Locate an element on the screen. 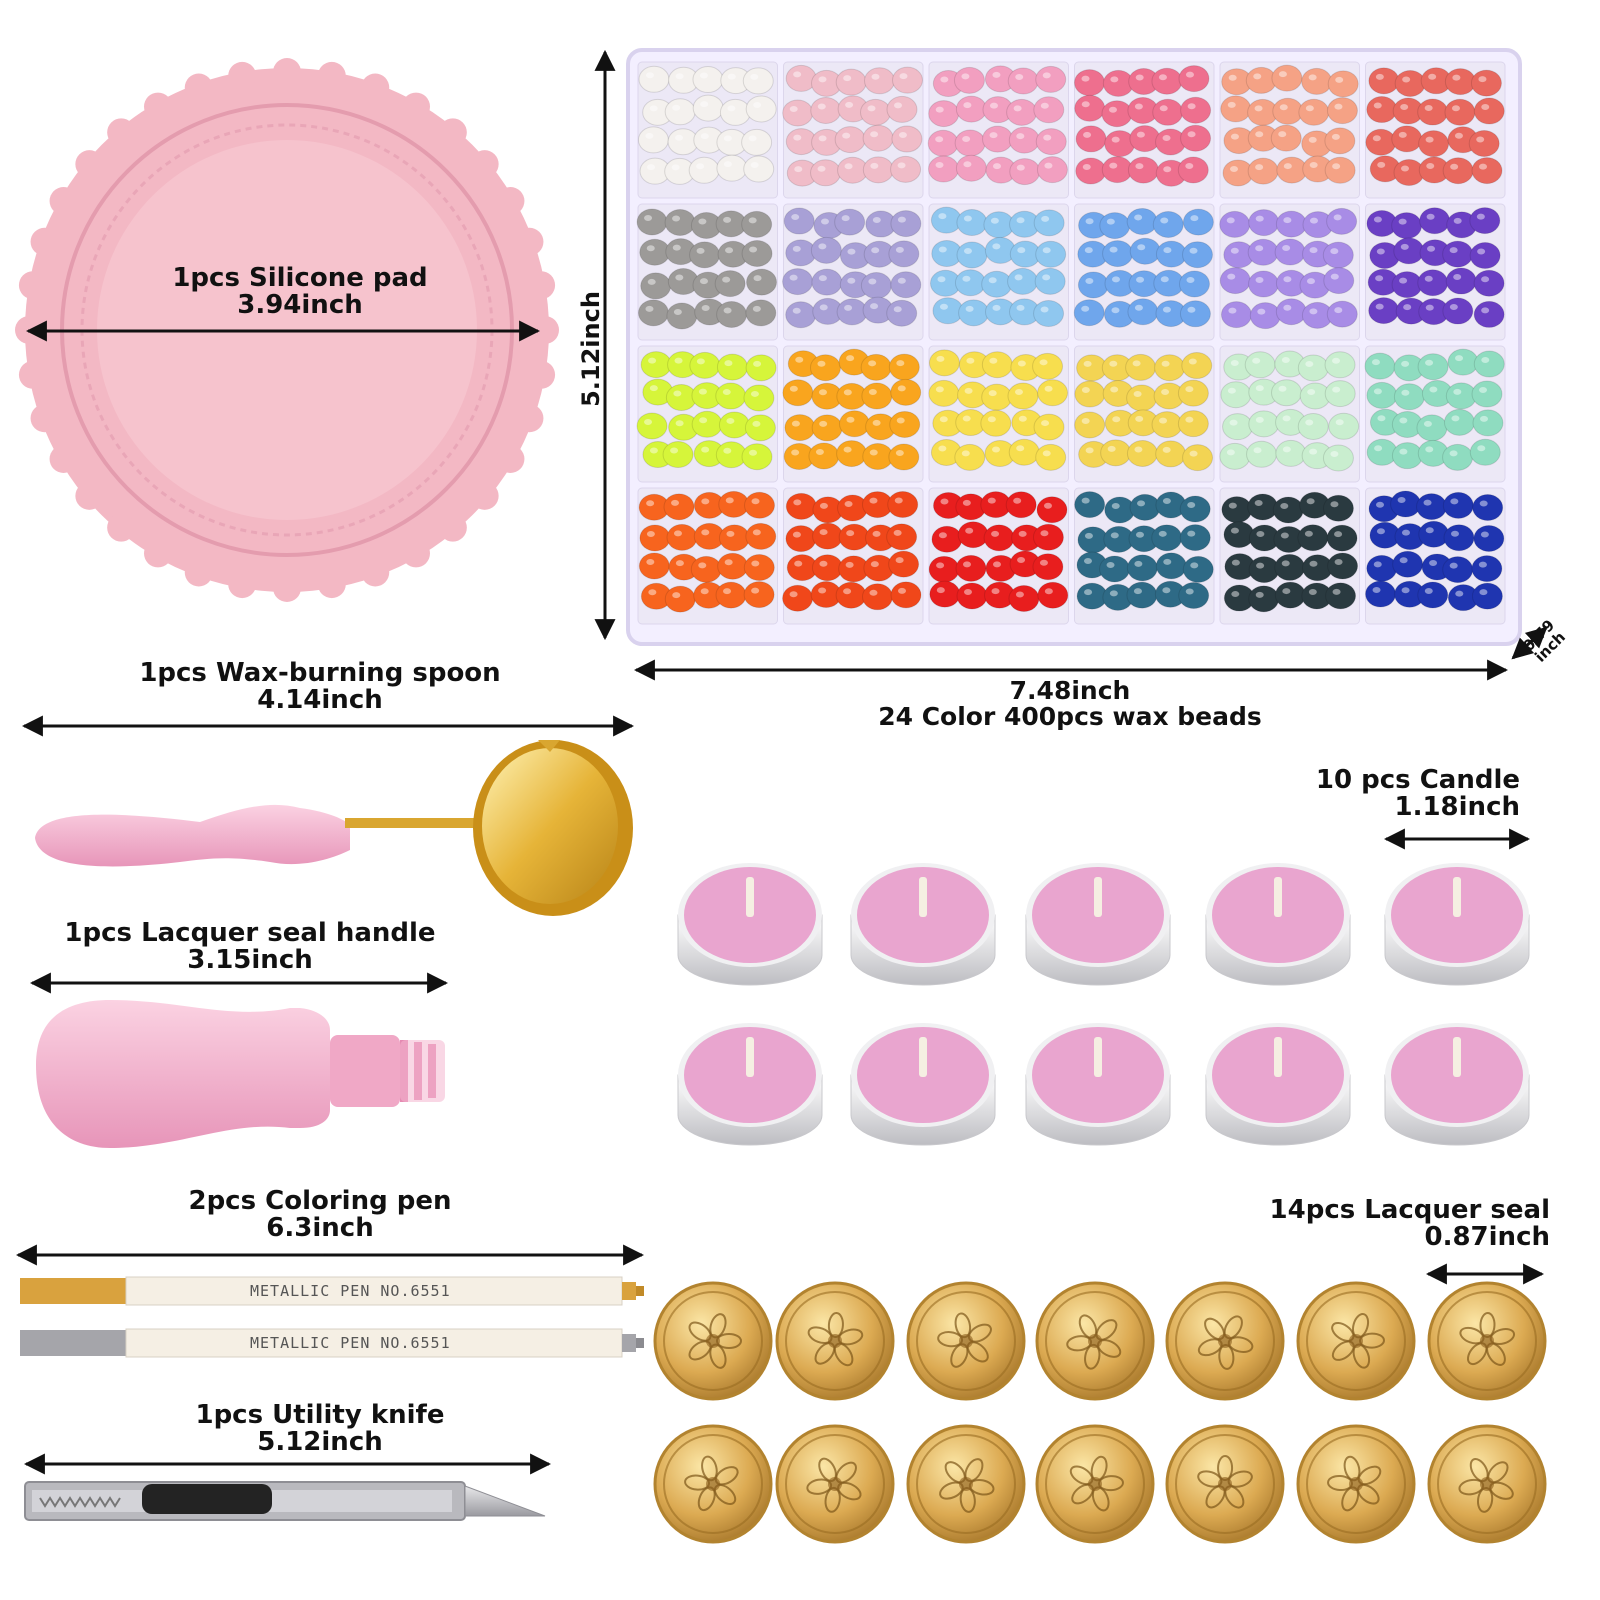  seal-label: 14pcs Lacquer seal 0.87inch is located at coordinates (1390, 1223).